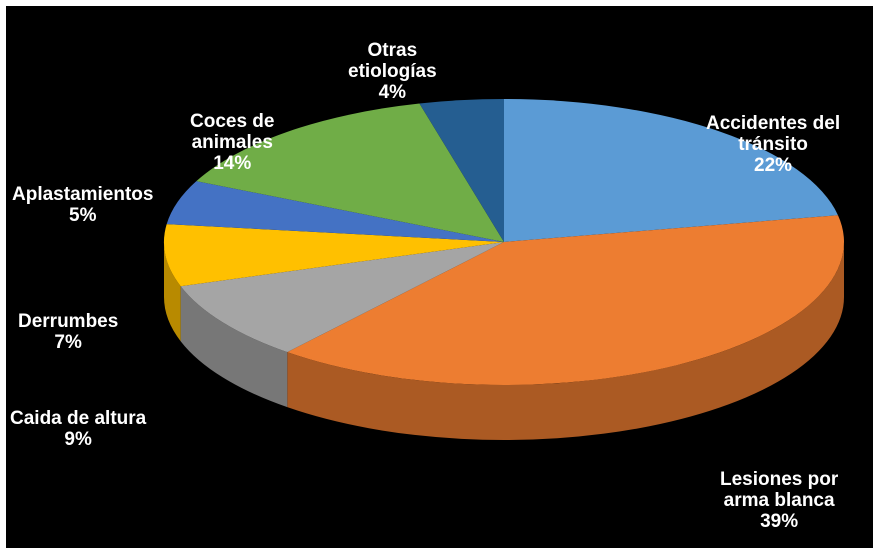 The width and height of the screenshot is (879, 554). Describe the element at coordinates (779, 500) in the screenshot. I see `label-lesiones-por-arma-blanca: Lesiones por arma blanca 39%` at that location.